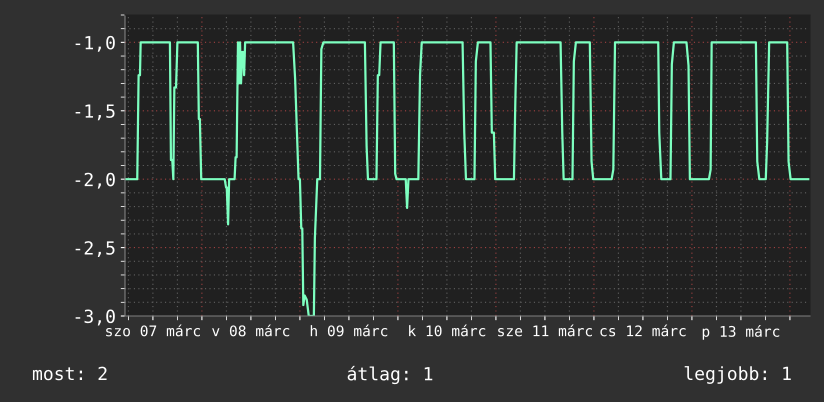 The height and width of the screenshot is (402, 824). I want to click on x-tick-label: v 08 márc, so click(251, 330).